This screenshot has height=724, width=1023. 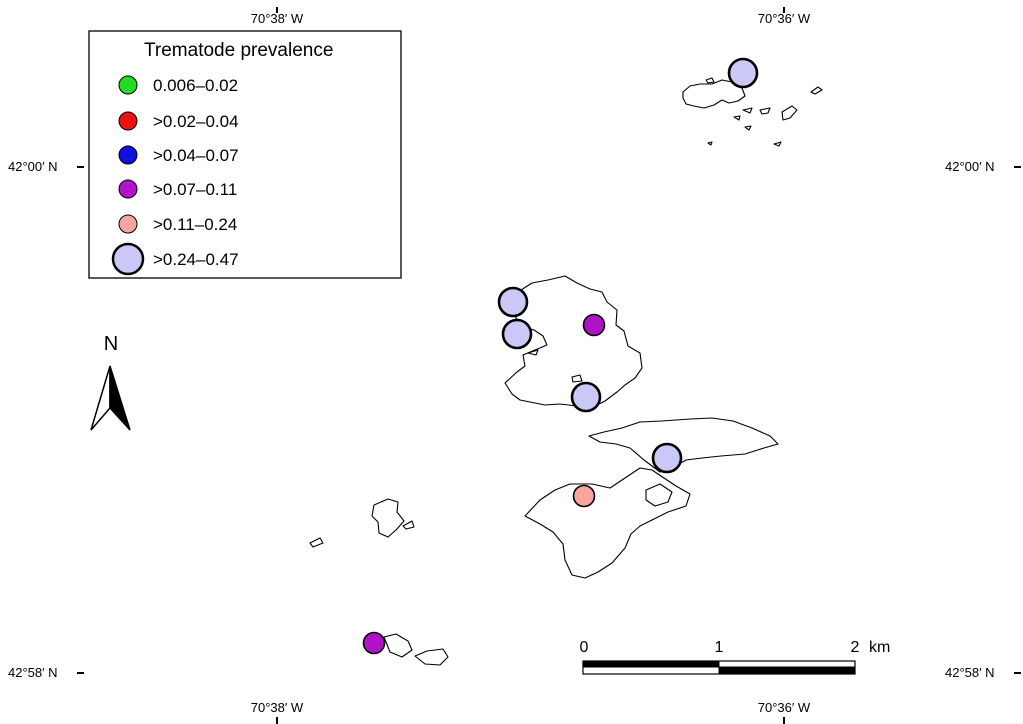 What do you see at coordinates (735, 657) in the screenshot?
I see `scale-bar: 0 1 2 km` at bounding box center [735, 657].